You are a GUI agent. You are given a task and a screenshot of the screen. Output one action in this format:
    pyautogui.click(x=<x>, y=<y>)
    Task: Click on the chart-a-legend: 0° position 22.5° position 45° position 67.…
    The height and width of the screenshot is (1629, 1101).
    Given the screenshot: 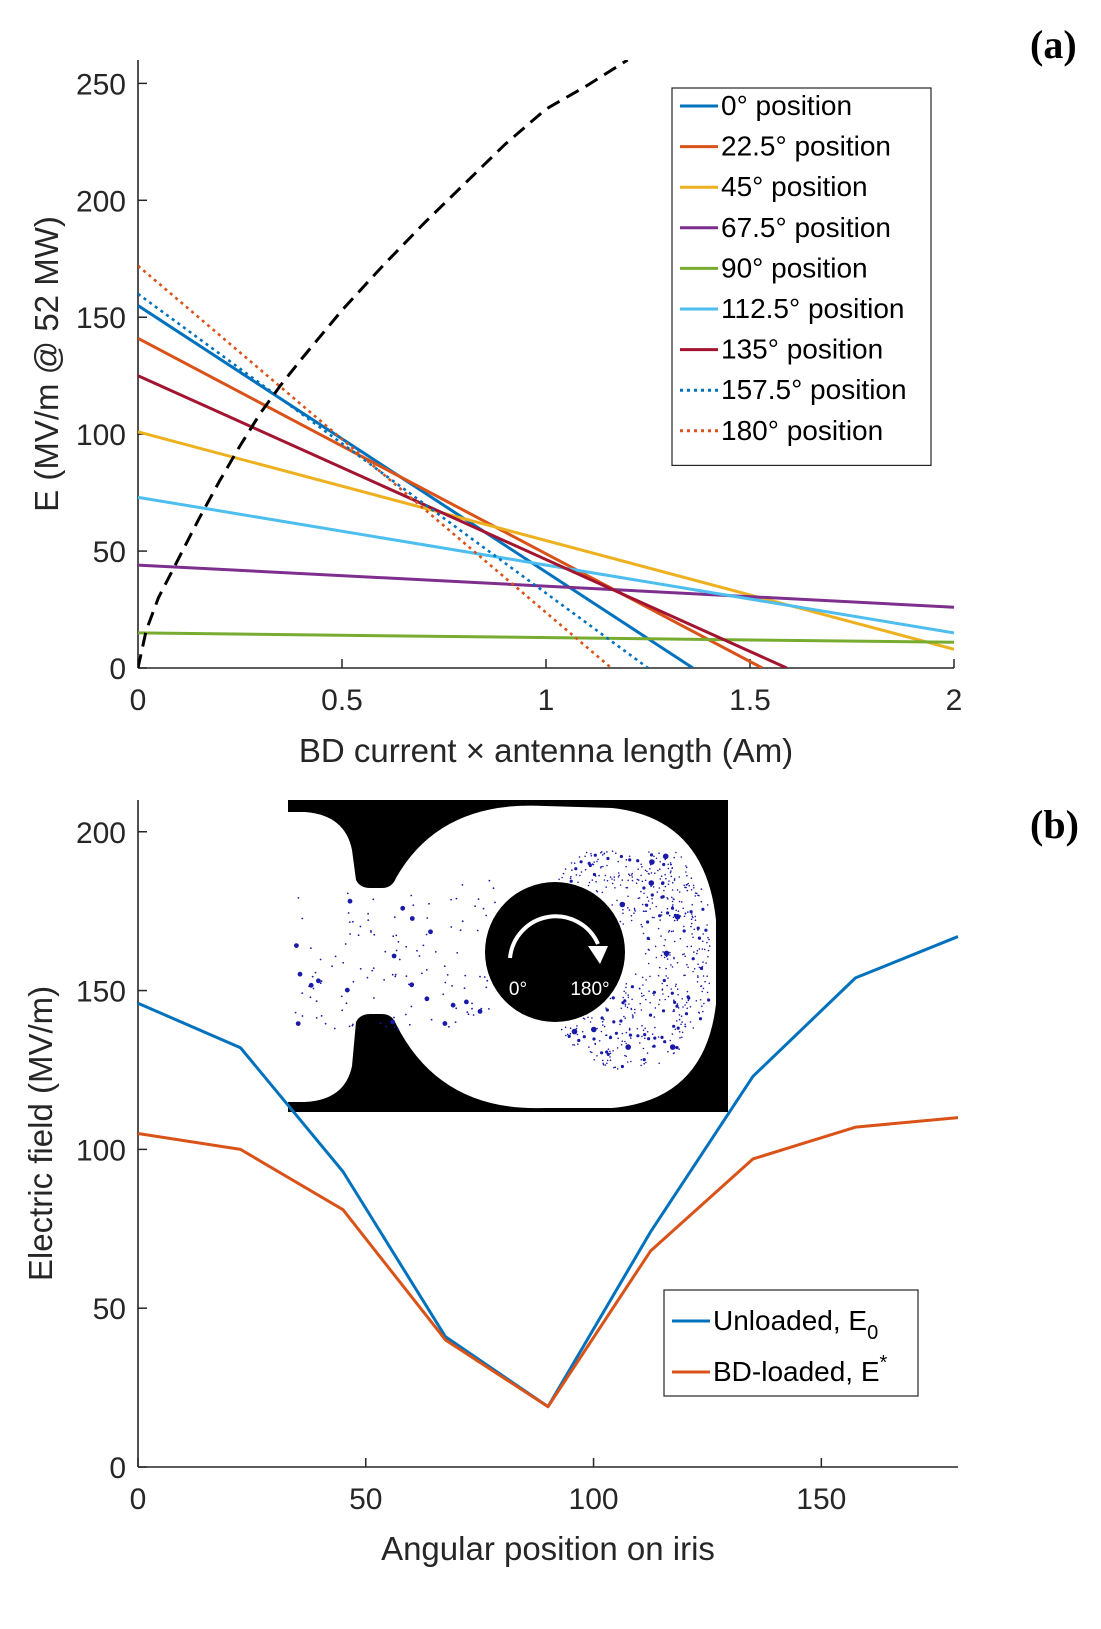 What is the action you would take?
    pyautogui.click(x=801, y=276)
    